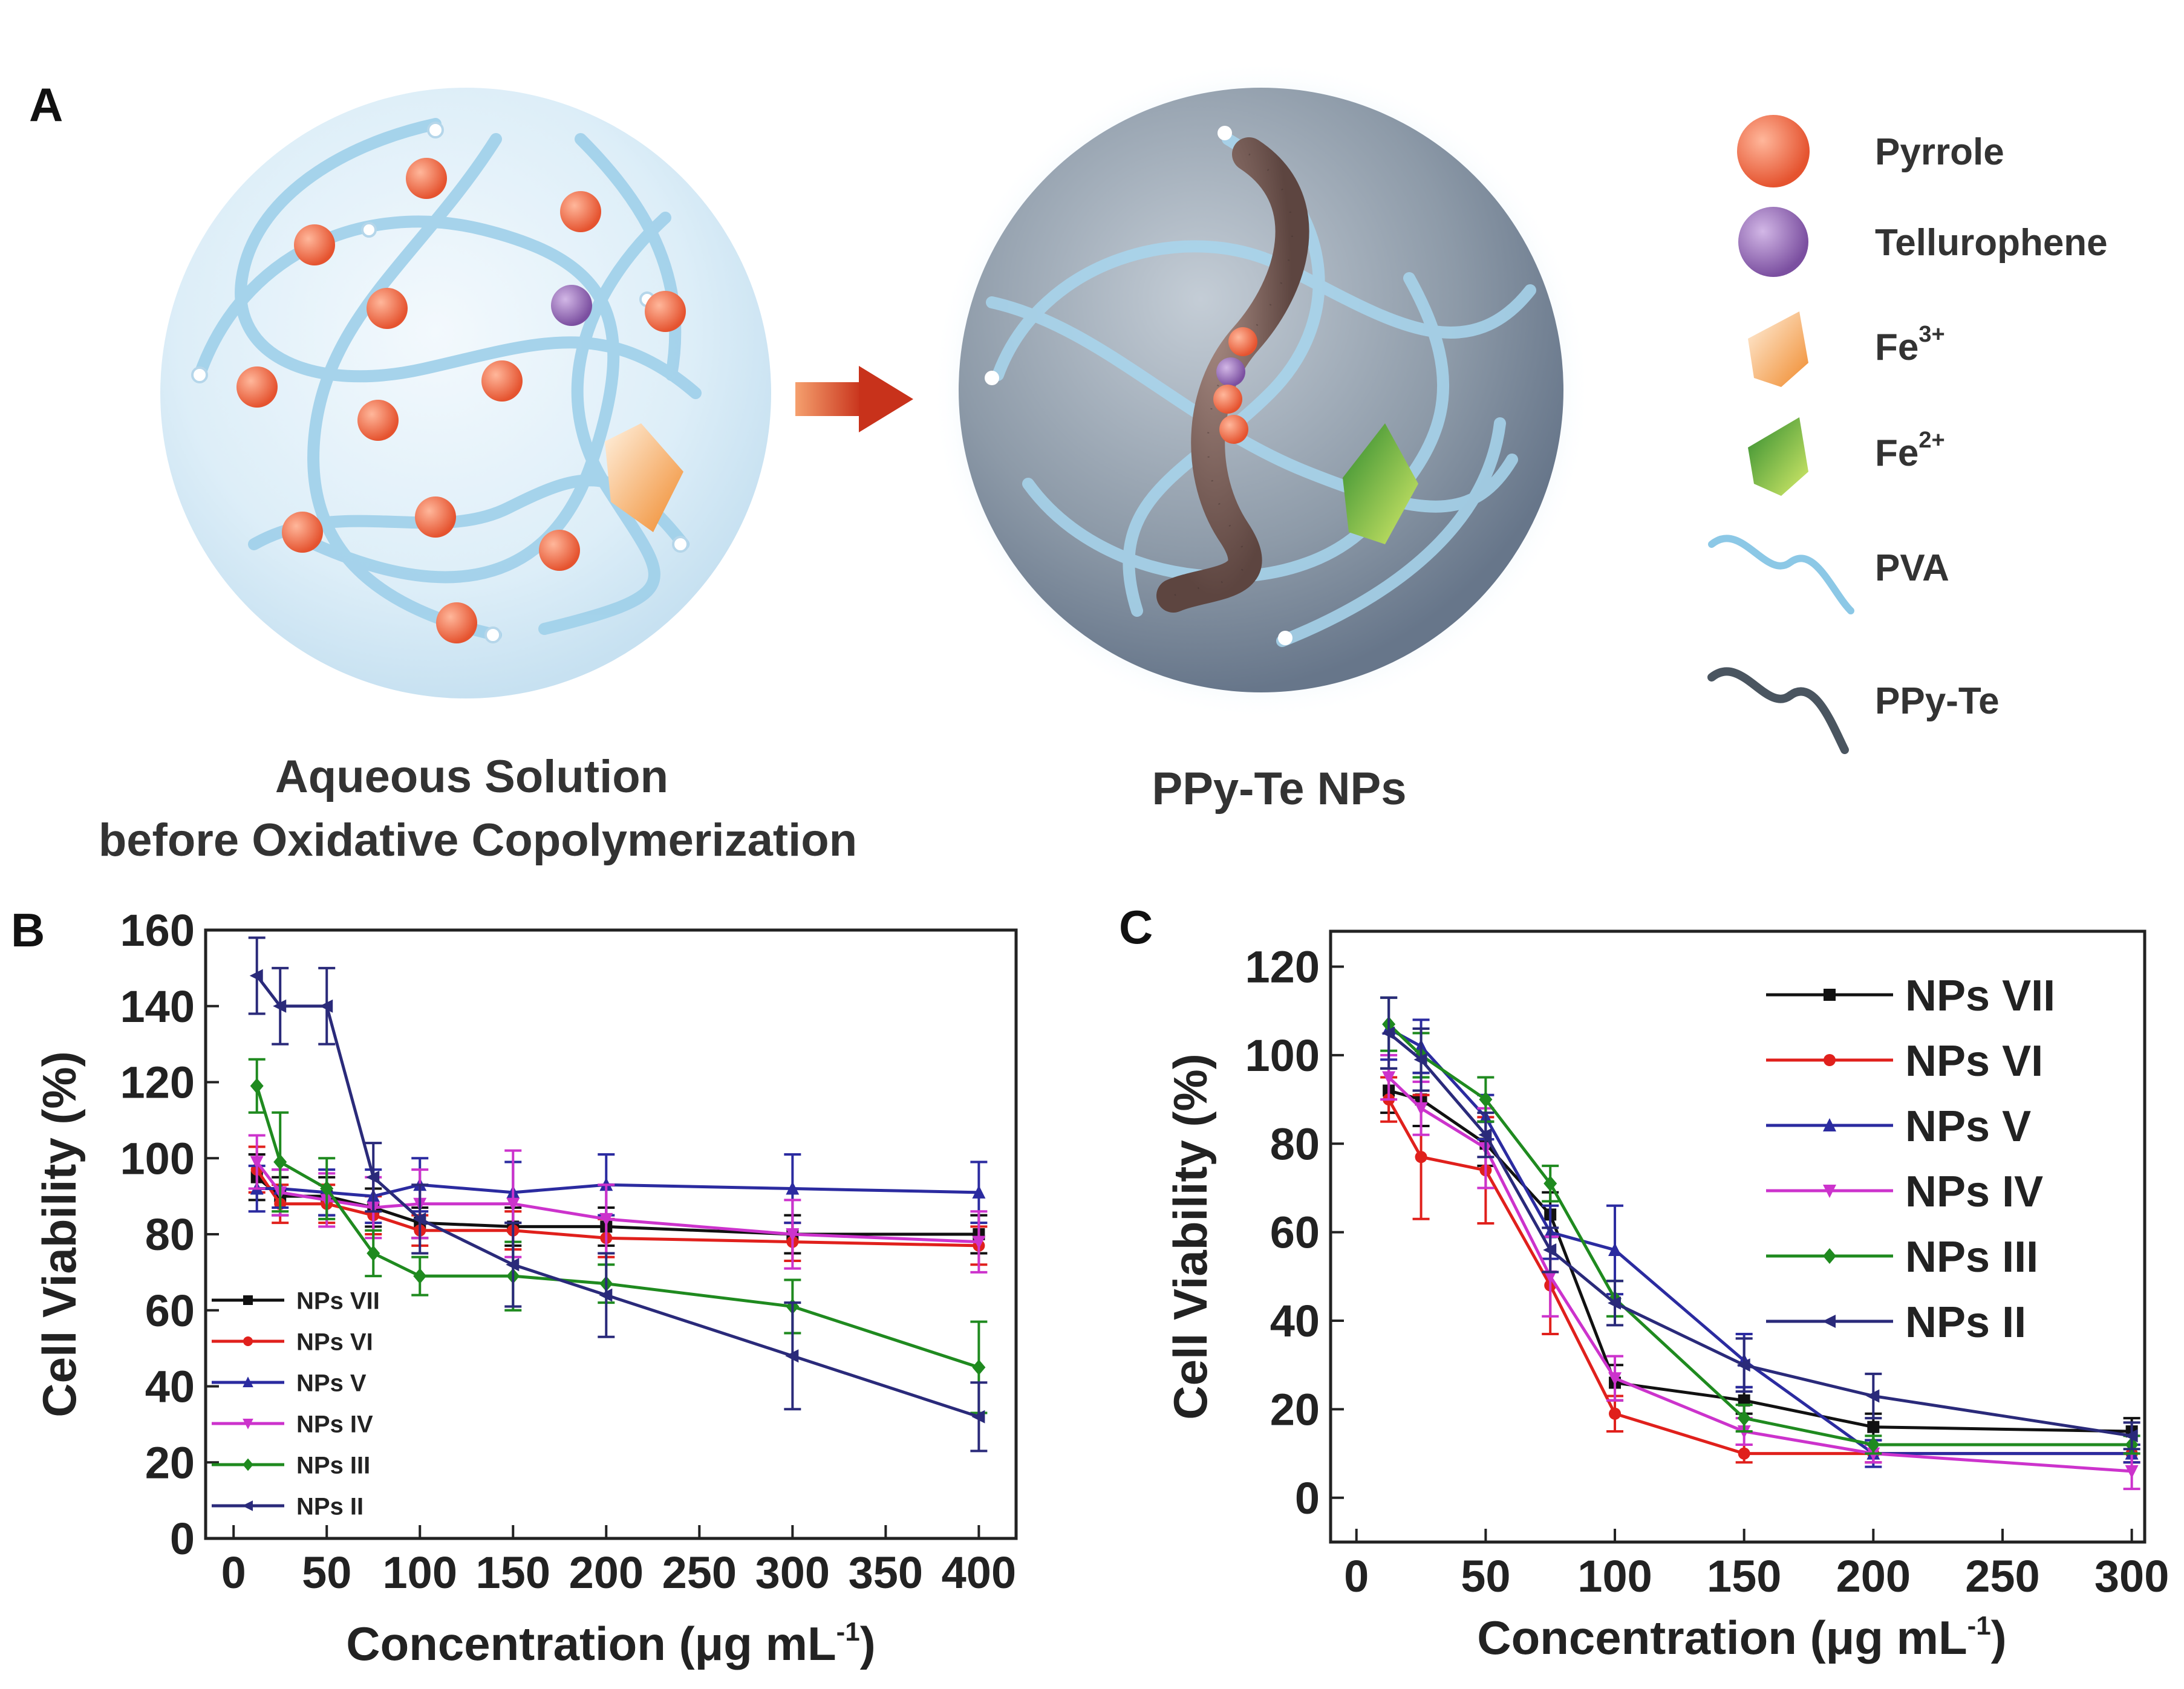  I want to click on chart-b-ytick-label: 140, so click(157, 1006).